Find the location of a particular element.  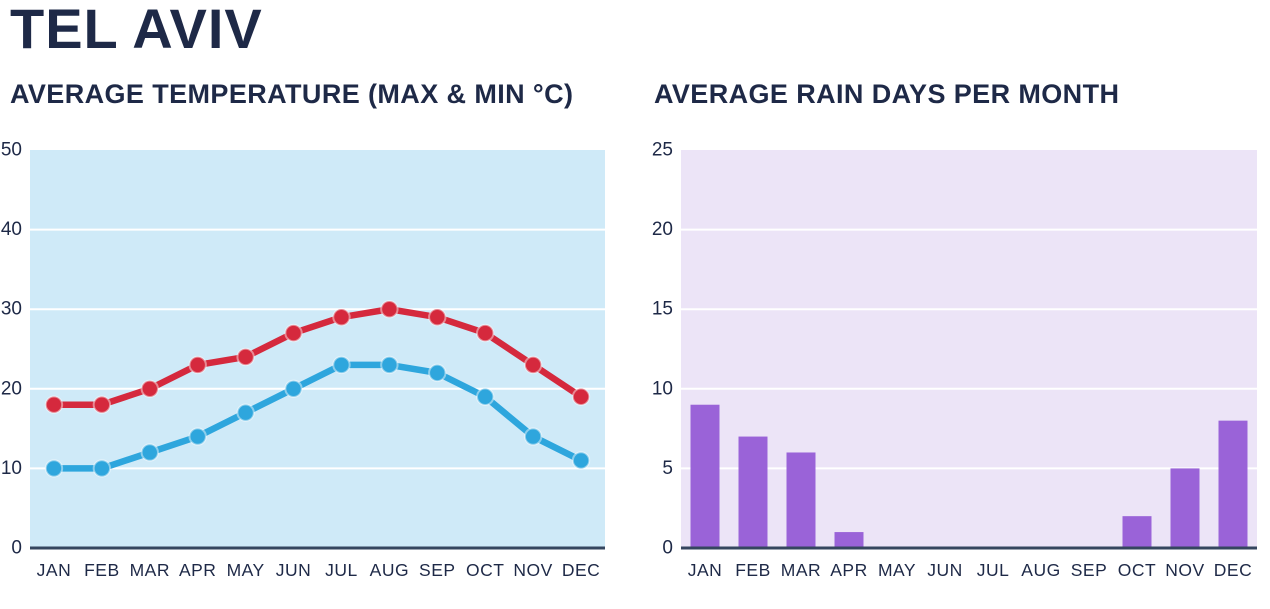

point-min-aug is located at coordinates (389, 365).